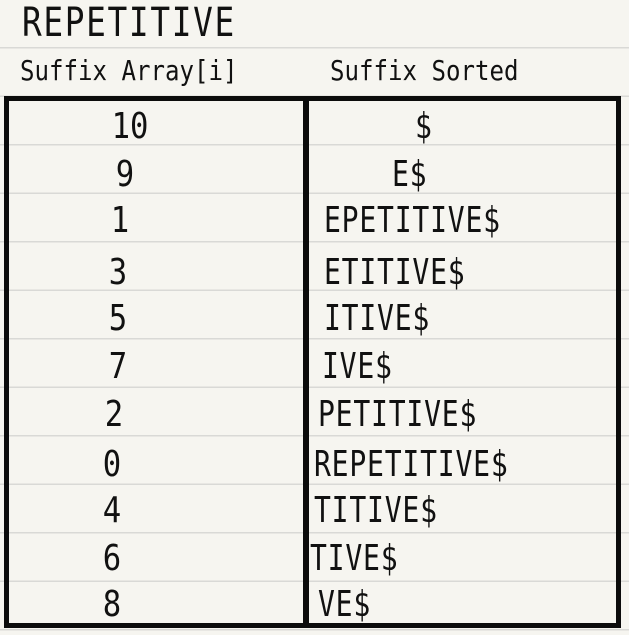  I want to click on suffix-index: 4, so click(112, 510).